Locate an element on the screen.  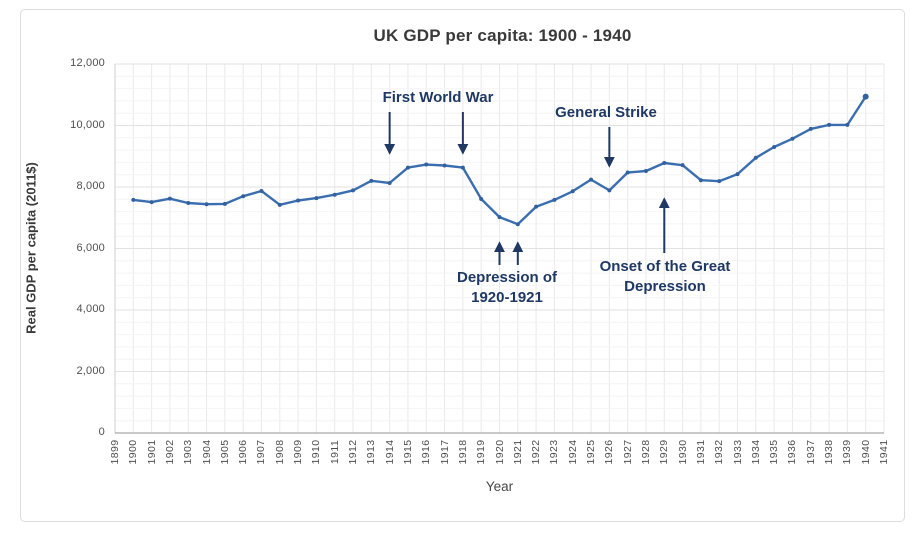
x-tick-label: 1934 is located at coordinates (755, 452).